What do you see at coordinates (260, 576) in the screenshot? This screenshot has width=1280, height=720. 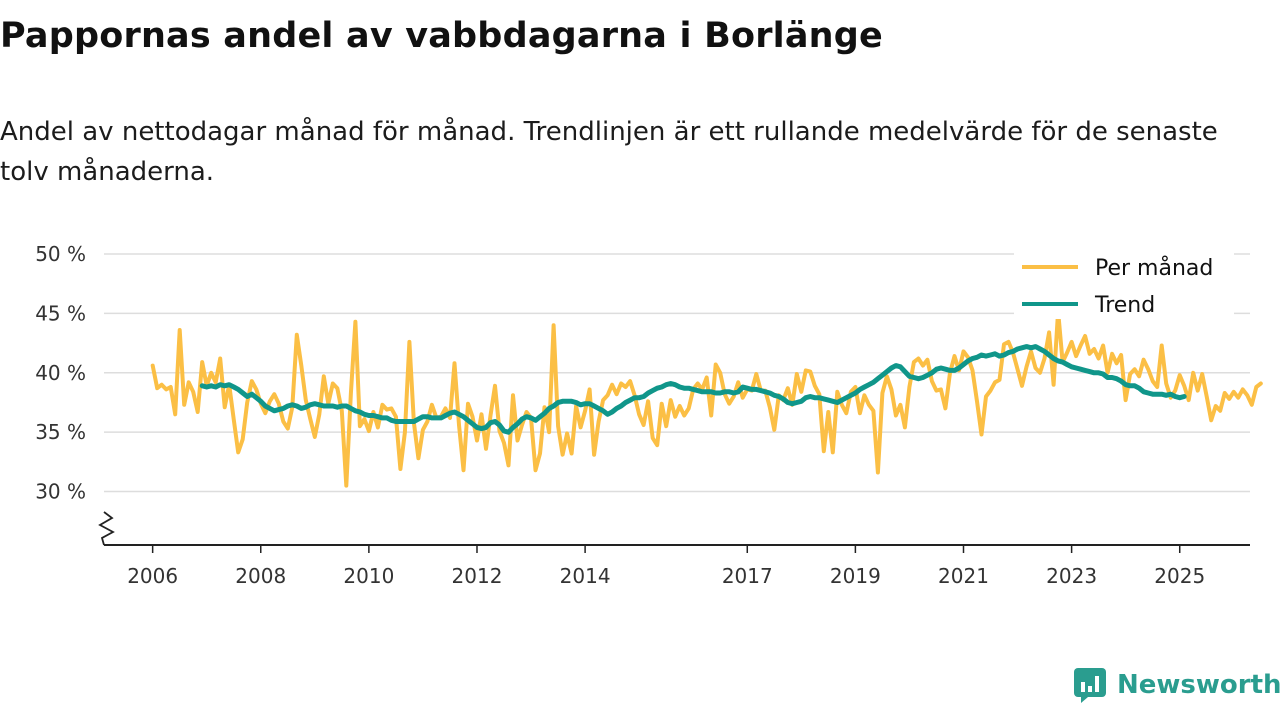 I see `x-tick-label: 2008` at bounding box center [260, 576].